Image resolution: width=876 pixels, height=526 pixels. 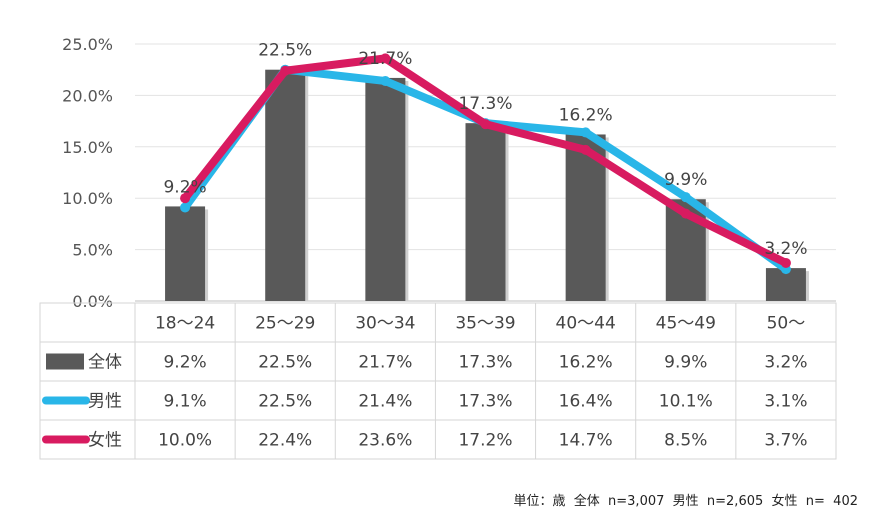 What do you see at coordinates (785, 441) in the screenshot?
I see `table-cell: 3.7%` at bounding box center [785, 441].